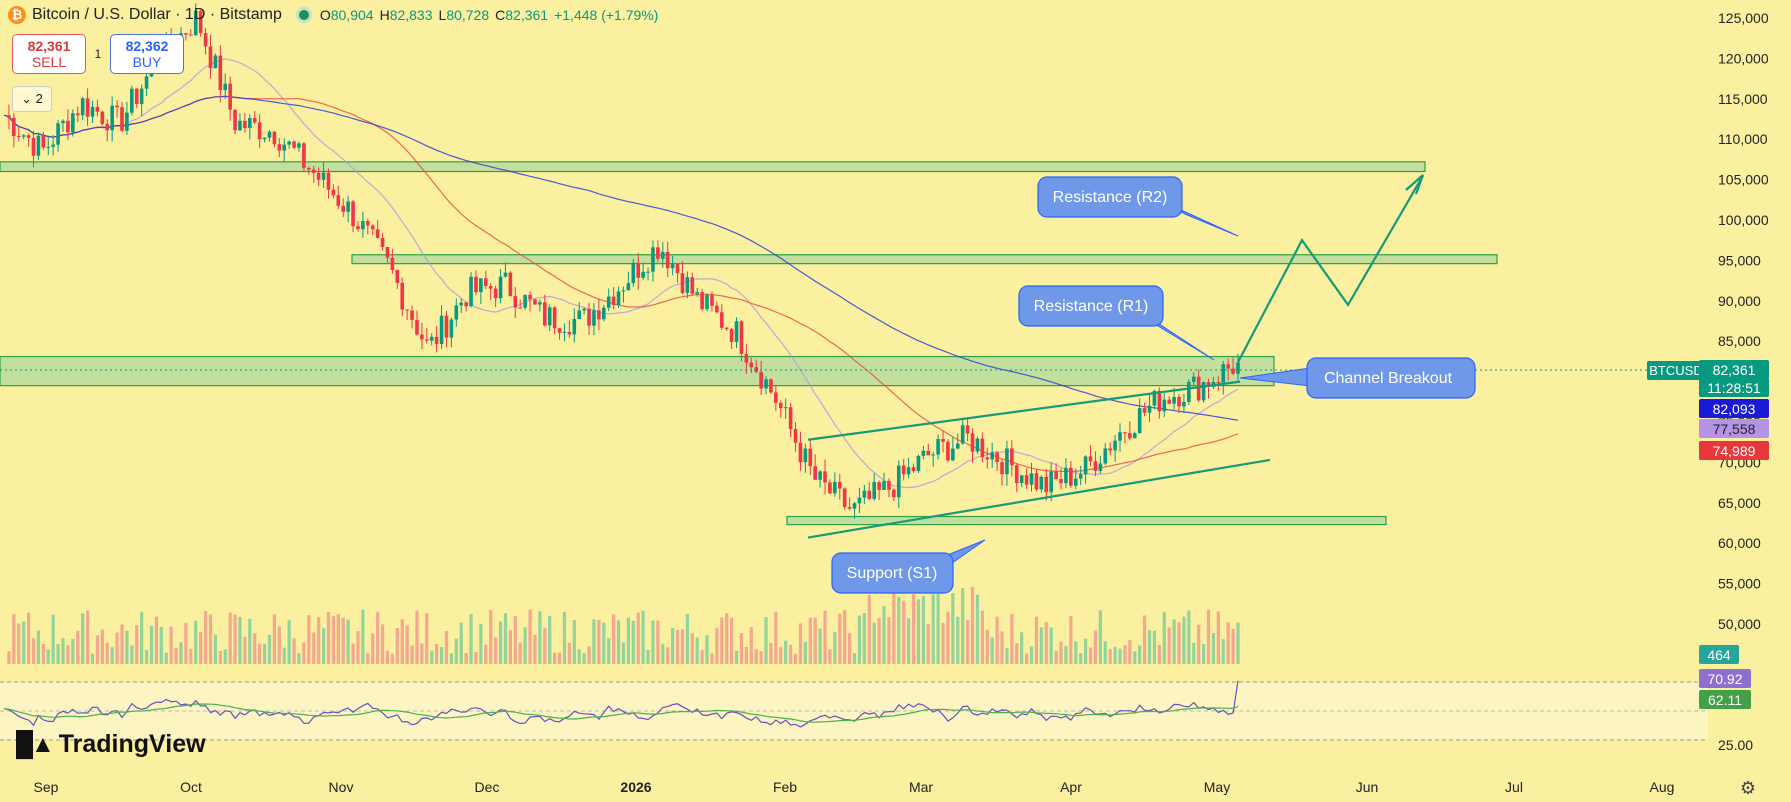 This screenshot has height=802, width=1791. Describe the element at coordinates (635, 787) in the screenshot. I see `time-axis-label: 2026` at that location.